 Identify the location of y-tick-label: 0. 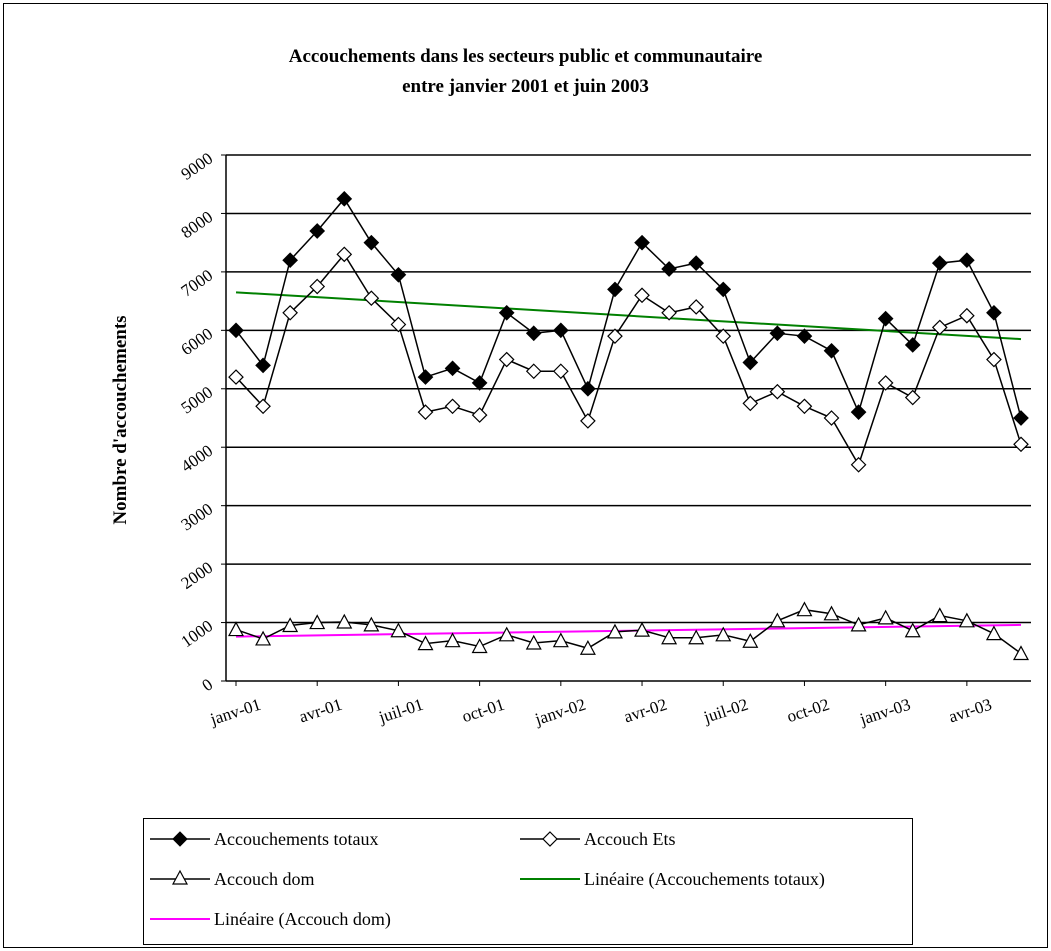
(207, 685).